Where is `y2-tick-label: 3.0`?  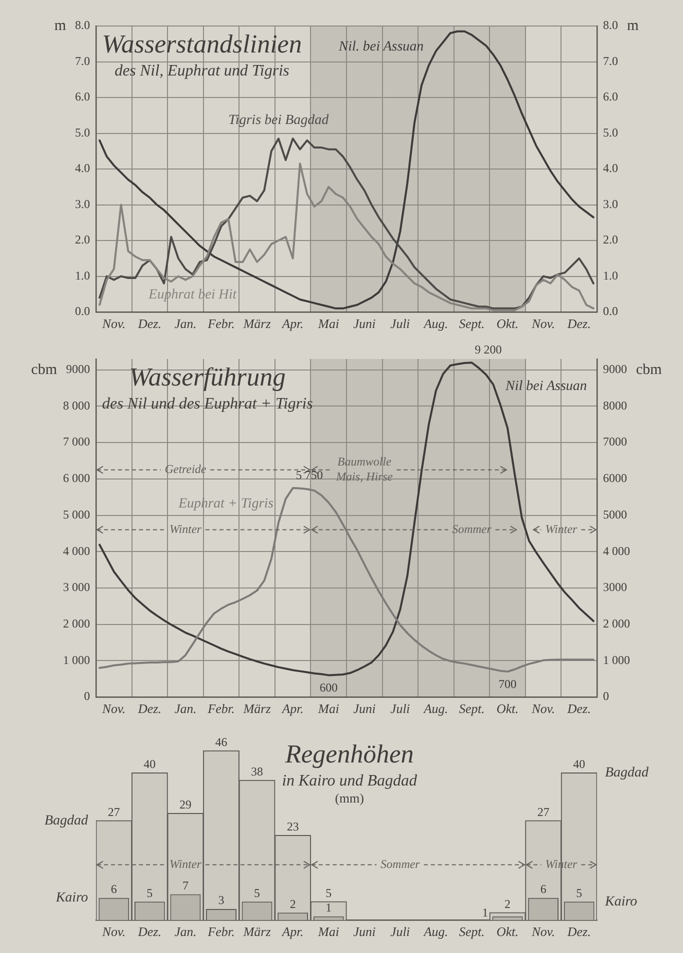
y2-tick-label: 3.0 is located at coordinates (610, 203).